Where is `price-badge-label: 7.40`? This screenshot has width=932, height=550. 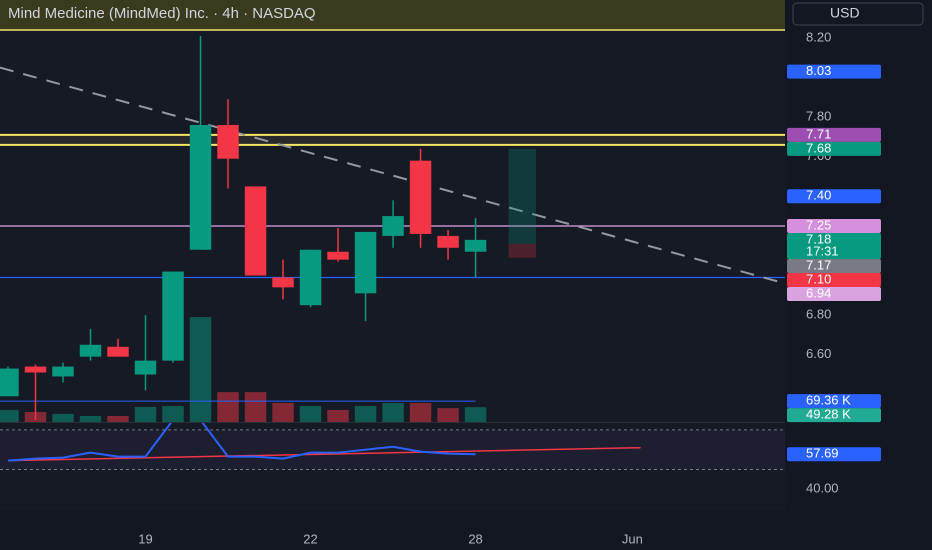
price-badge-label: 7.40 is located at coordinates (818, 195).